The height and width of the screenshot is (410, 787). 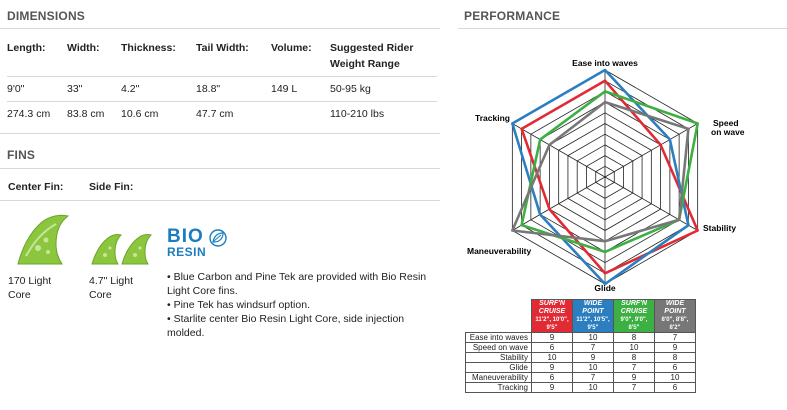 What do you see at coordinates (300, 89) in the screenshot?
I see `table-cell: 149 L` at bounding box center [300, 89].